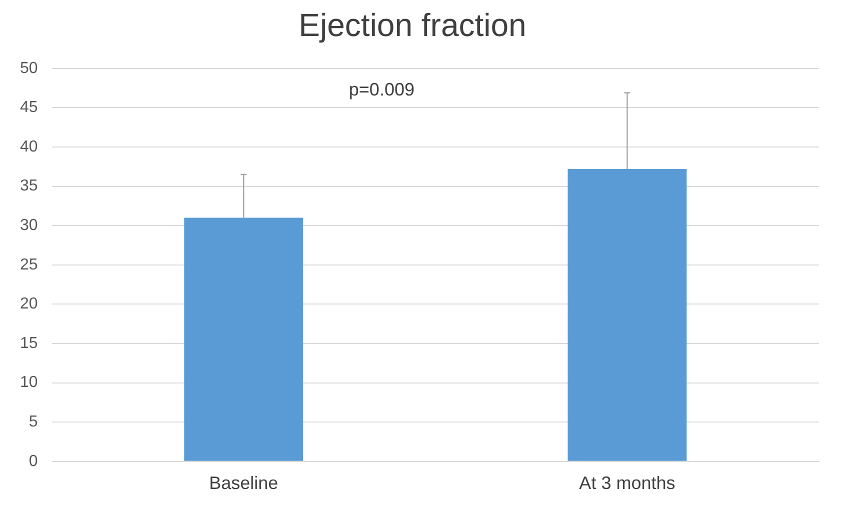 This screenshot has width=864, height=511. Describe the element at coordinates (33, 422) in the screenshot. I see `y-tick-label: 5` at that location.